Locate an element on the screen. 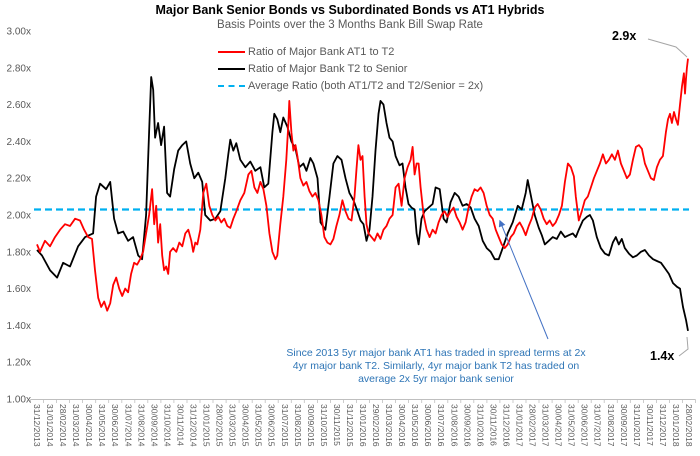 The height and width of the screenshot is (456, 700). annotation-peak-label: 2.9x is located at coordinates (624, 36).